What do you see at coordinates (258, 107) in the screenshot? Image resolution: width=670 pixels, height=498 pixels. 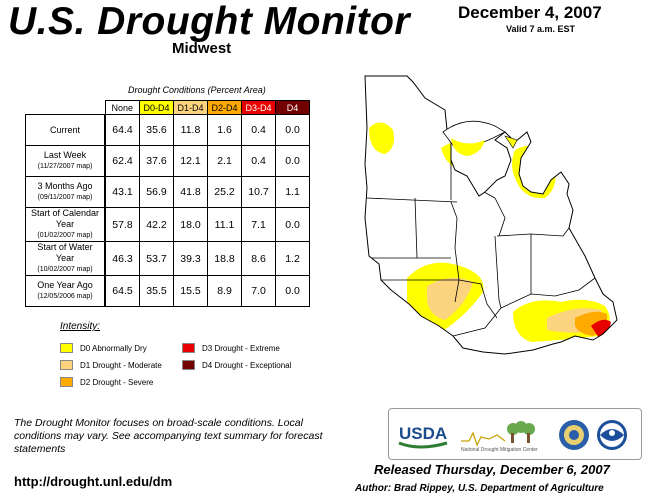 I see `column-header-d3-d4: D3-D4` at bounding box center [258, 107].